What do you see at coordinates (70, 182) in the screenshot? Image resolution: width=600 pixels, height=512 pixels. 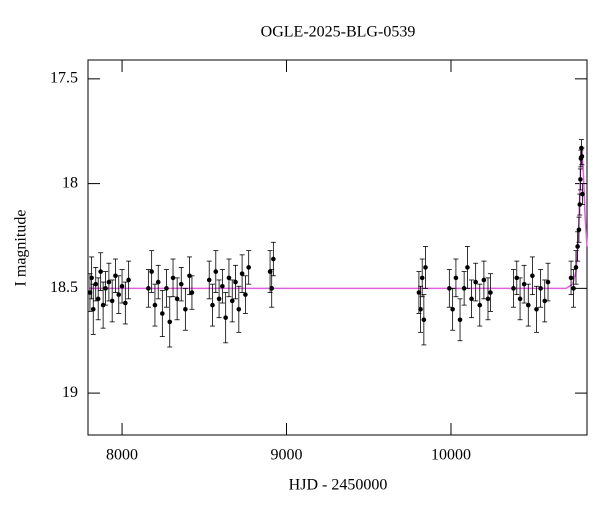 I see `y-tick-label: 18` at bounding box center [70, 182].